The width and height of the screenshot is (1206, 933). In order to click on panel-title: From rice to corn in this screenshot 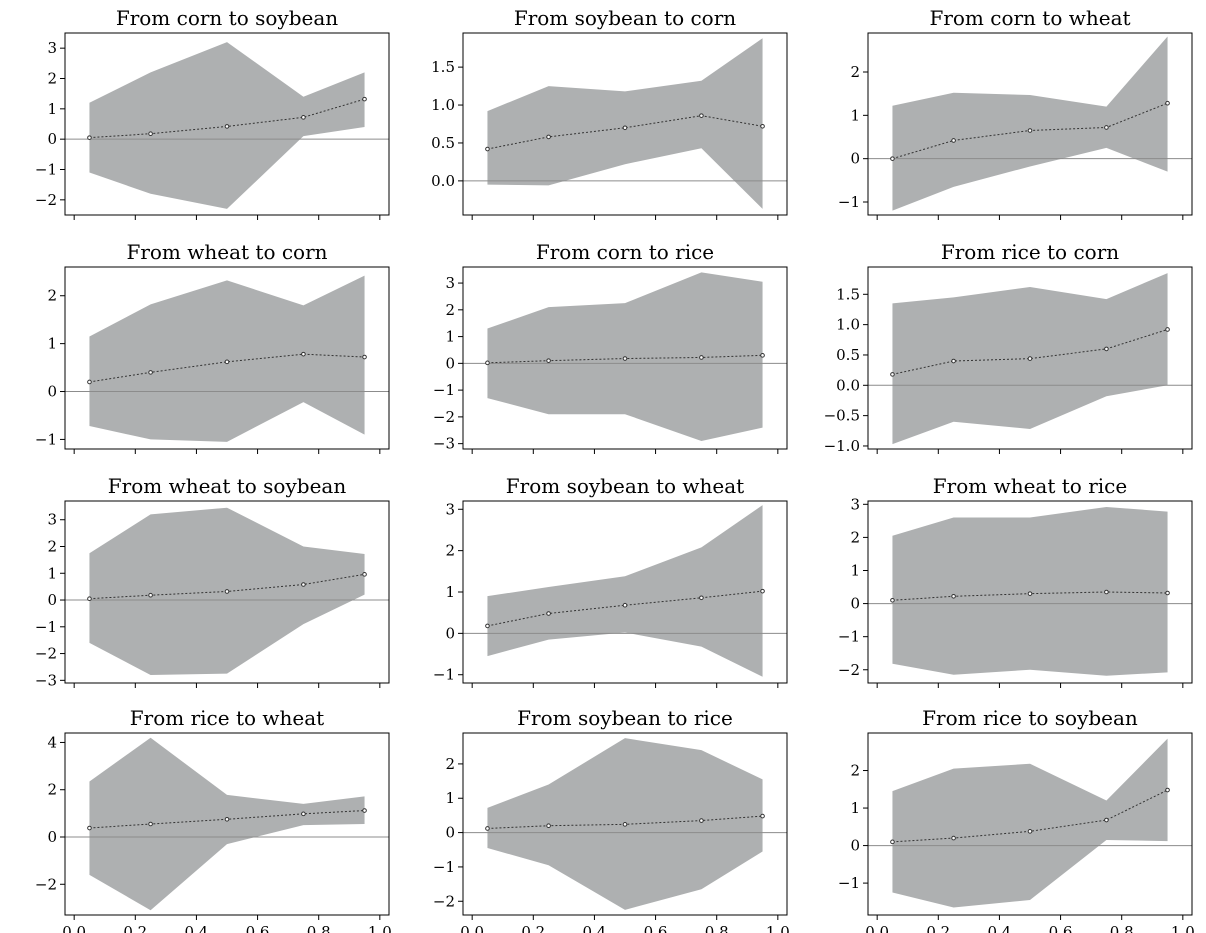, I will do `click(1030, 252)`.